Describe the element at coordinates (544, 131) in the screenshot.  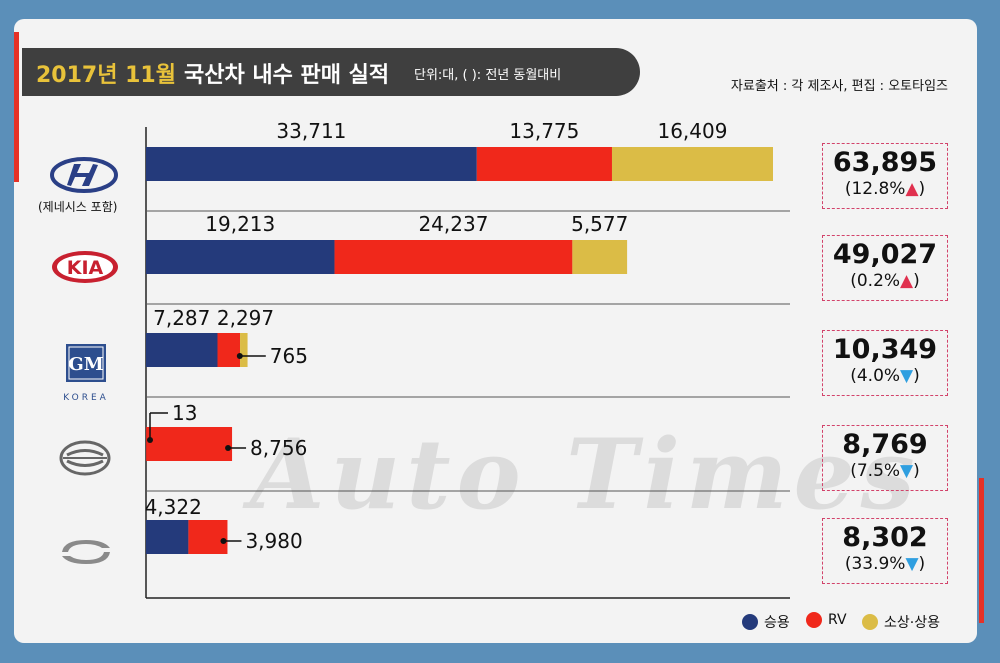
I see `data-label: 13,775` at that location.